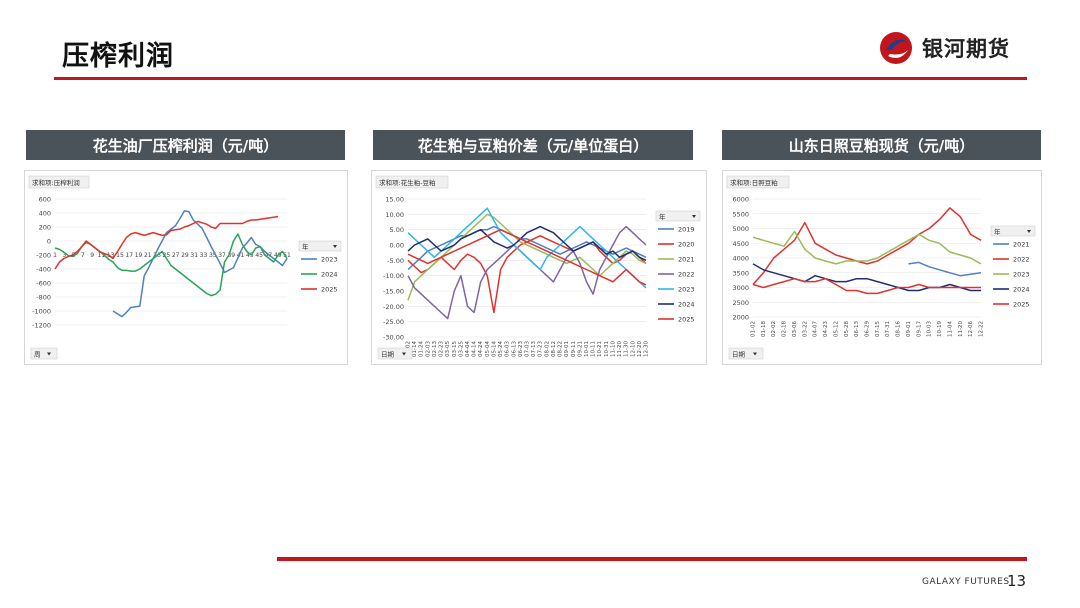  I want to click on x-tick-label: 02-23, so click(442, 349).